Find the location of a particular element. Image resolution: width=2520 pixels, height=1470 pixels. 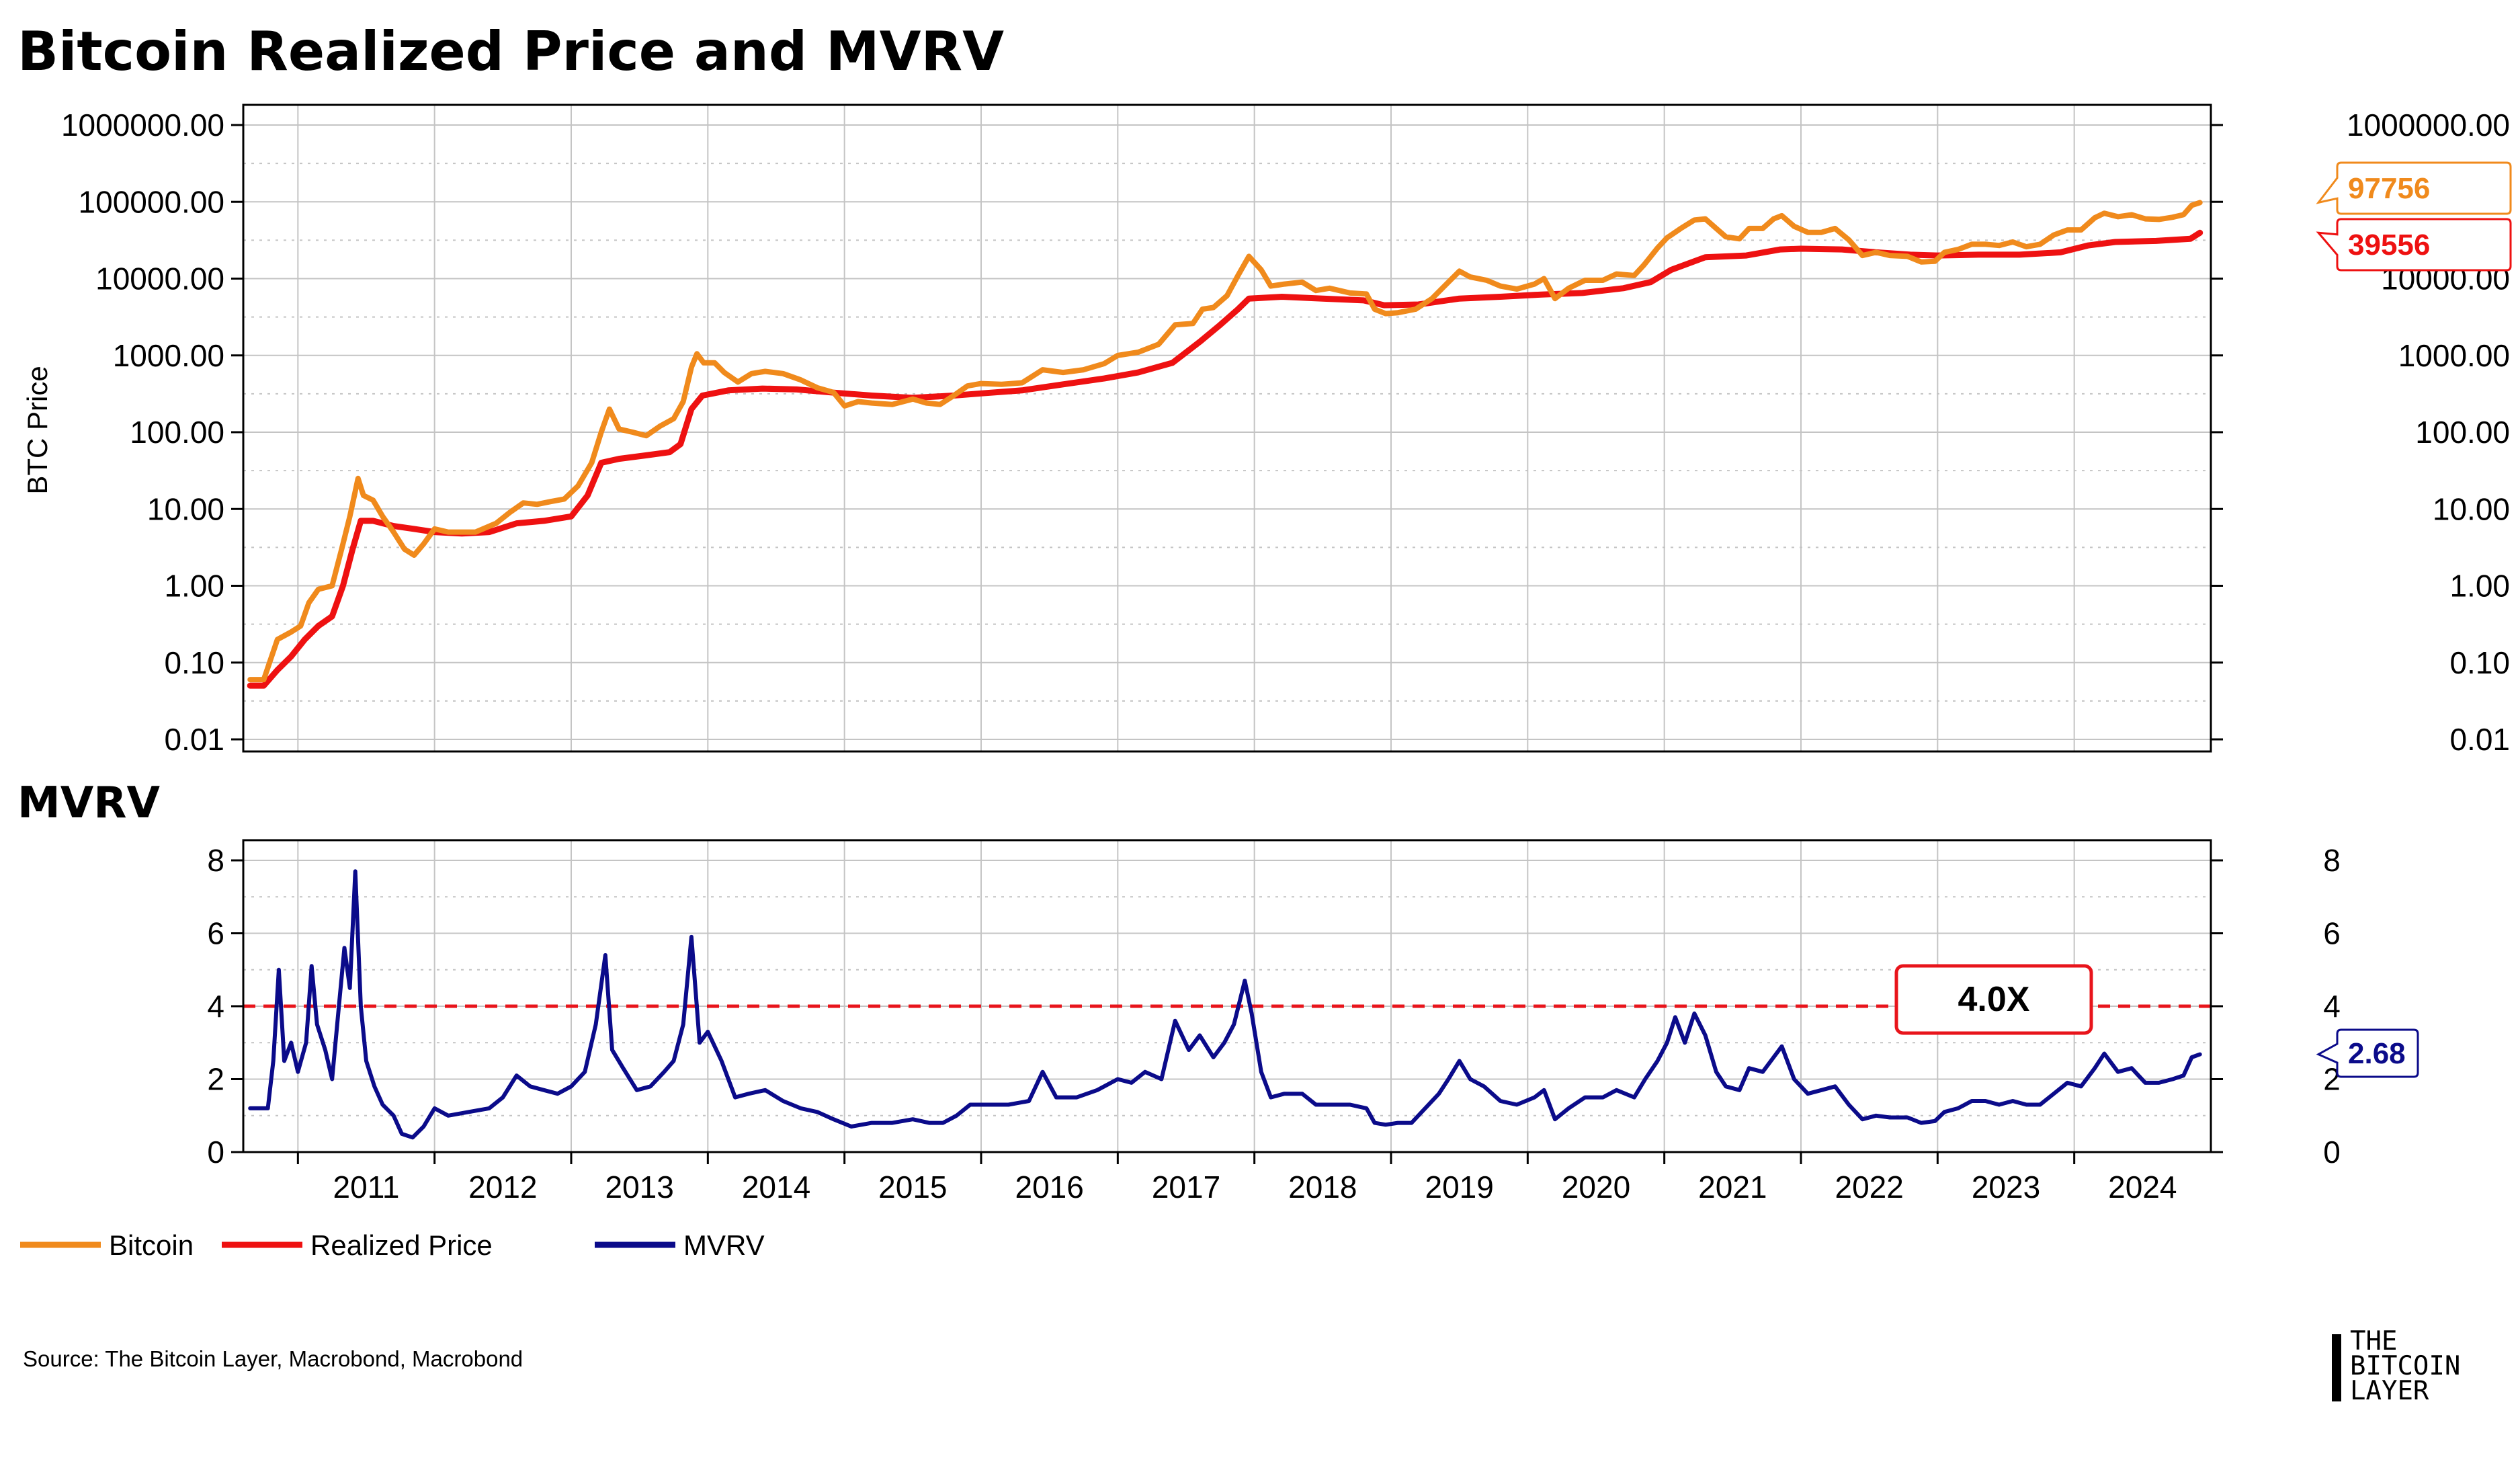

logo-line-2: BITCOIN is located at coordinates (2405, 1366).